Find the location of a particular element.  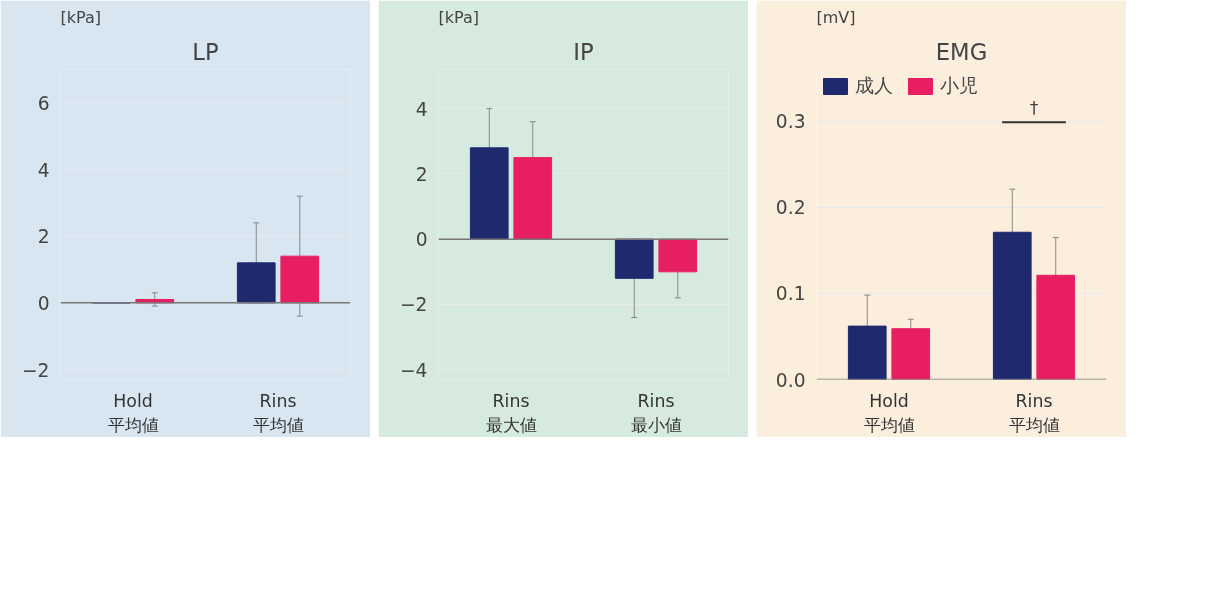

annotation: † is located at coordinates (1034, 108).